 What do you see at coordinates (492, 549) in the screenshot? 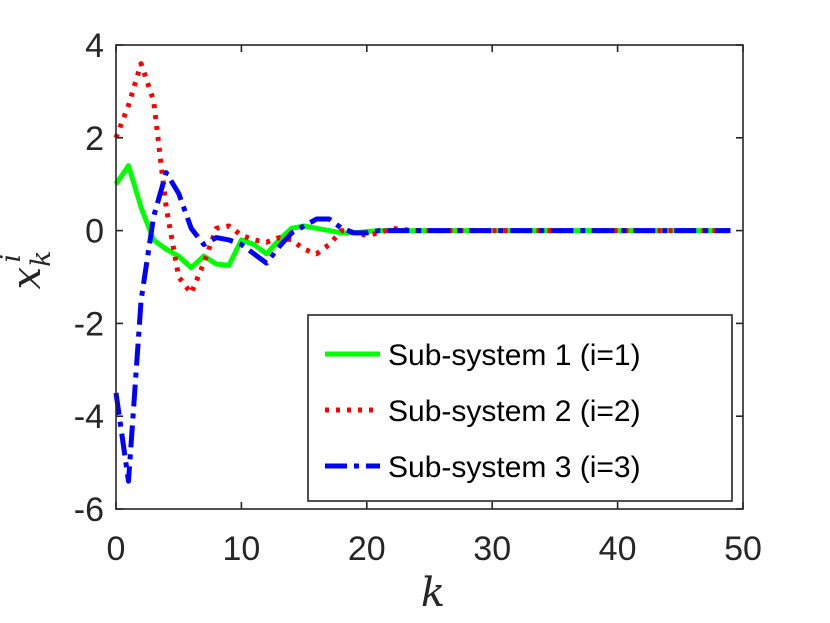
I see `x-tick-label: 30` at bounding box center [492, 549].